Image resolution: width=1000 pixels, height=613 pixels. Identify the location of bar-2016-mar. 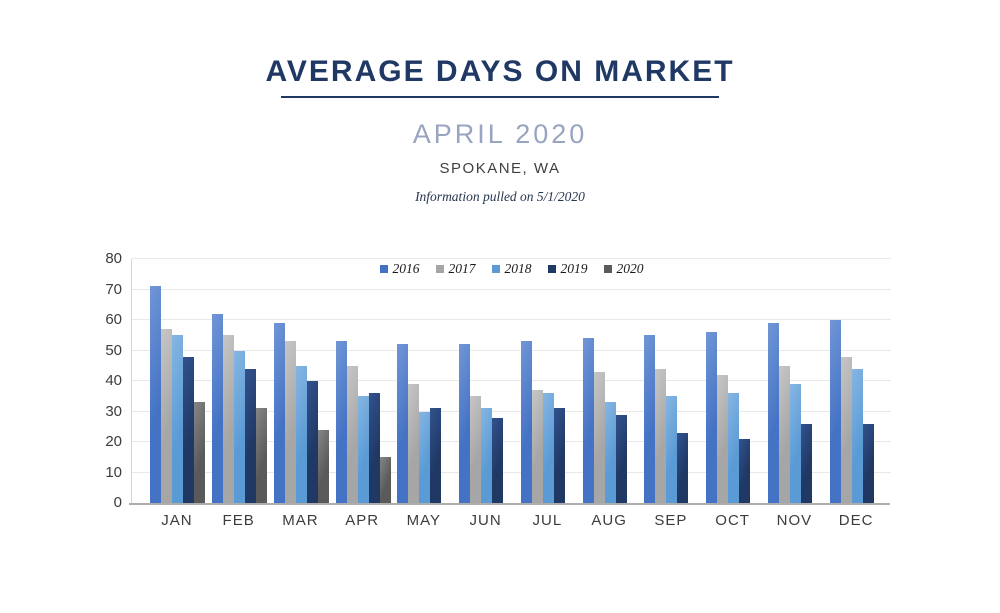
(279, 413).